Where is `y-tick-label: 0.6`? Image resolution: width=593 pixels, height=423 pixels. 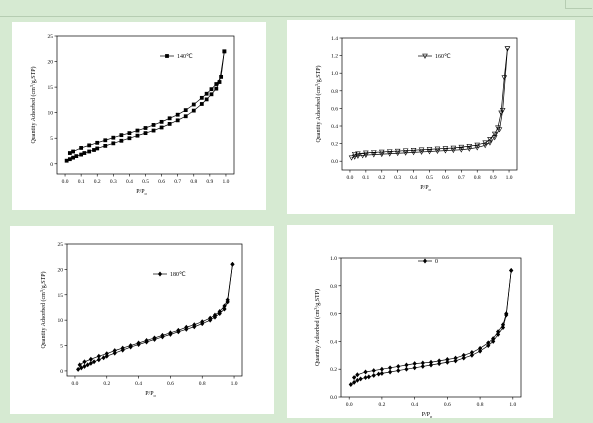 y-tick-label: 0.6 is located at coordinates (334, 109).